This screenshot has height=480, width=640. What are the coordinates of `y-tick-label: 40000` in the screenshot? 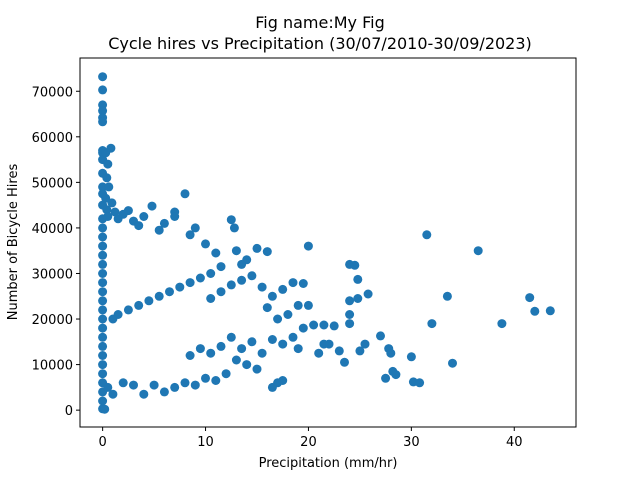 It's located at (52, 229).